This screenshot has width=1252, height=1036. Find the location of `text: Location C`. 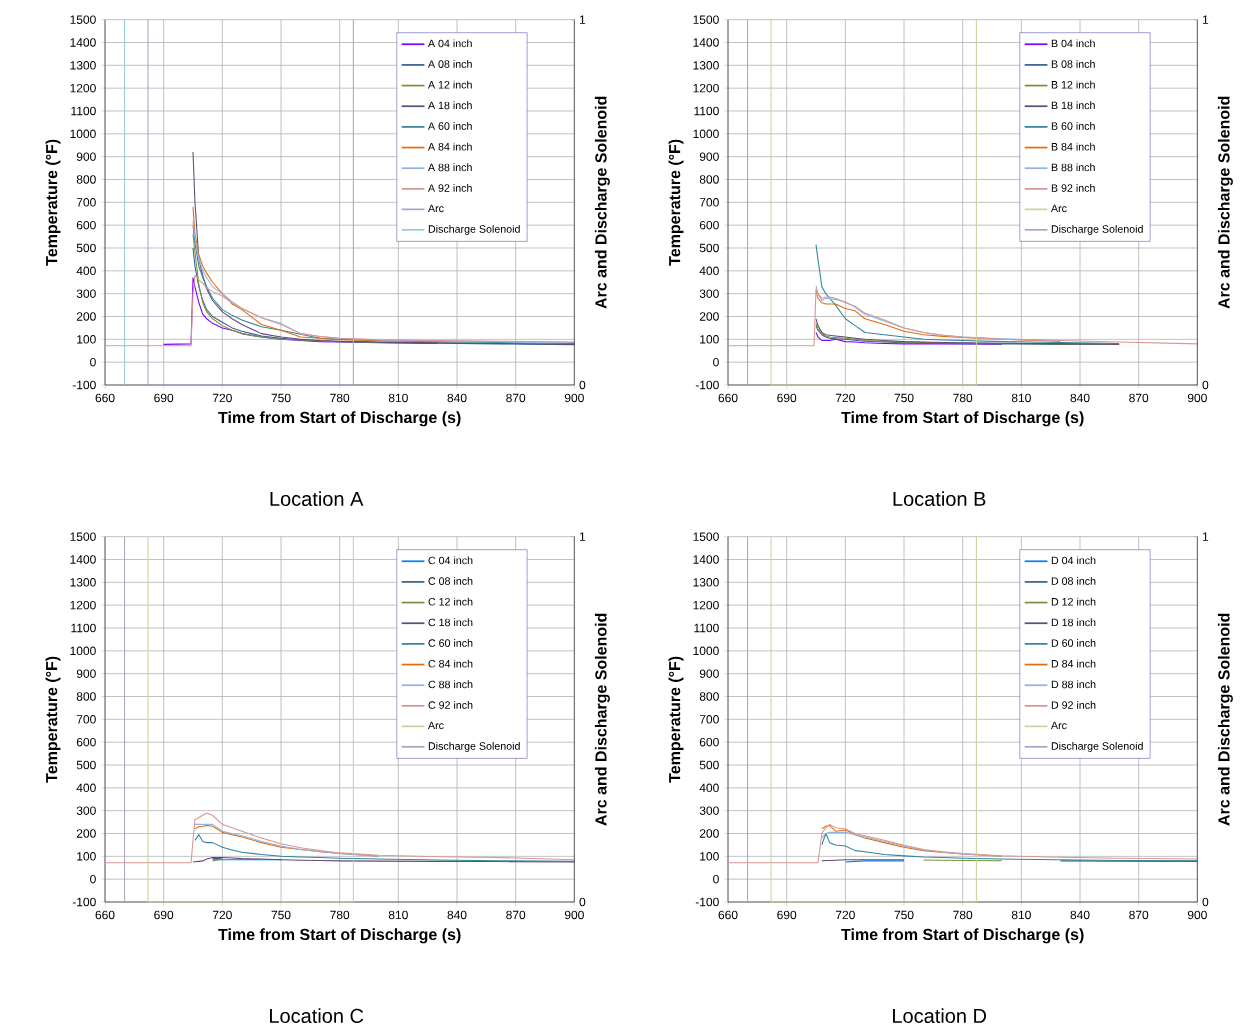

text: Location C is located at coordinates (317, 1015).